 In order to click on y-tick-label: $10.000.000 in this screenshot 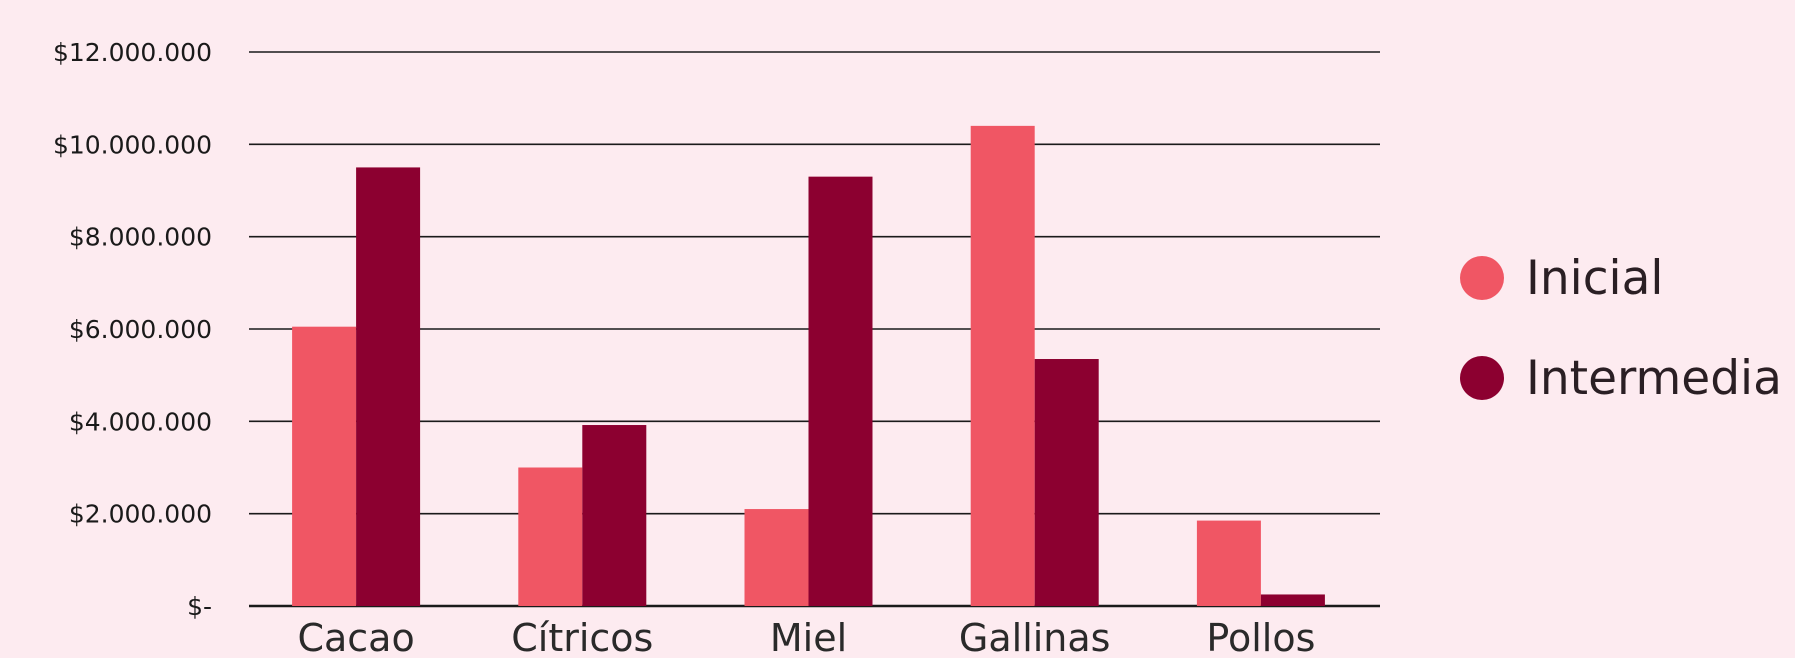, I will do `click(132, 144)`.